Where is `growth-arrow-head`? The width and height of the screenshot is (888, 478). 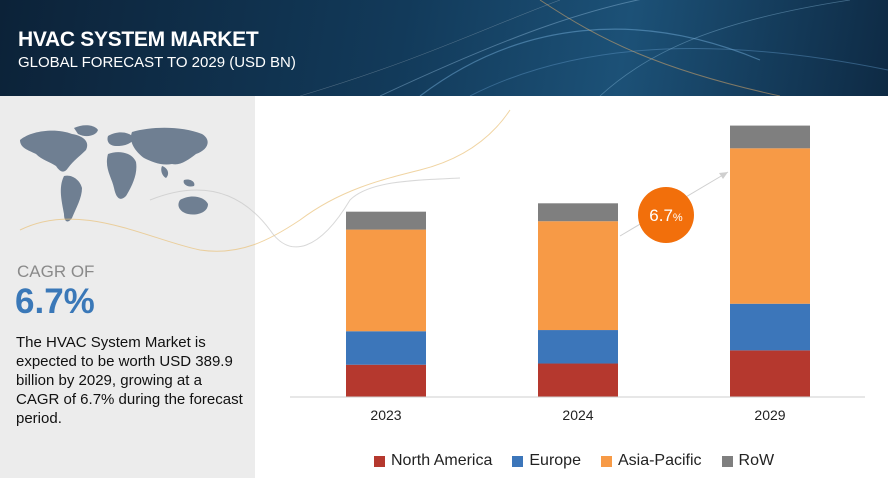
growth-arrow-head is located at coordinates (723, 175).